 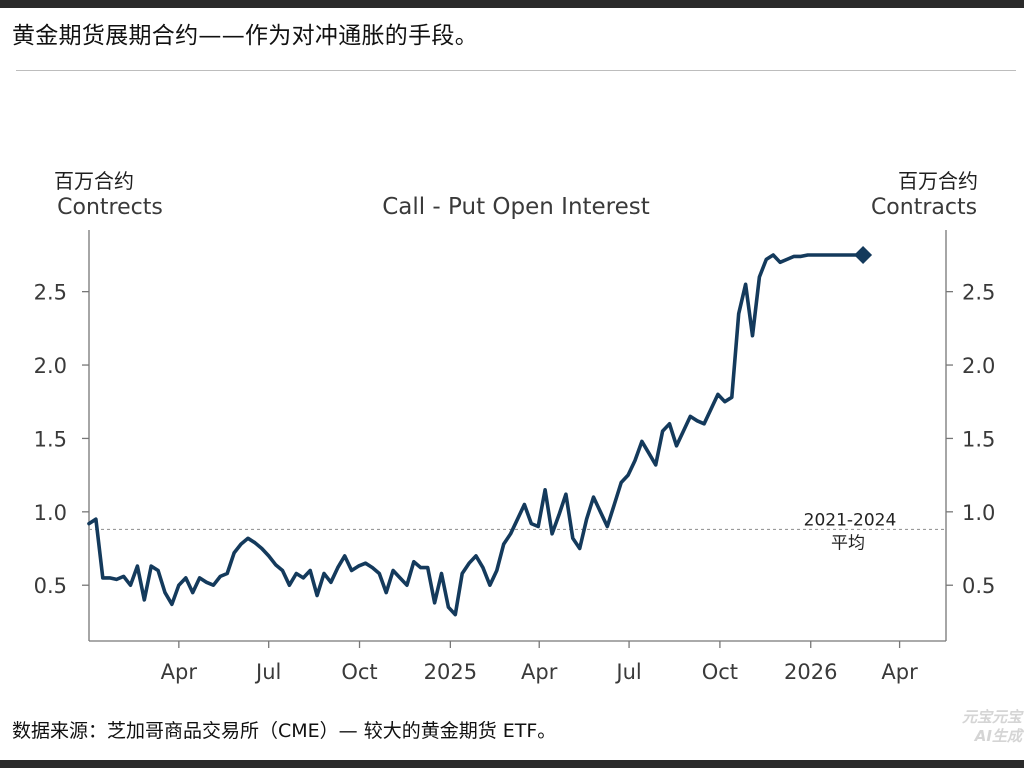 I want to click on reference-line-label-years: 2021-2024, so click(x=850, y=520).